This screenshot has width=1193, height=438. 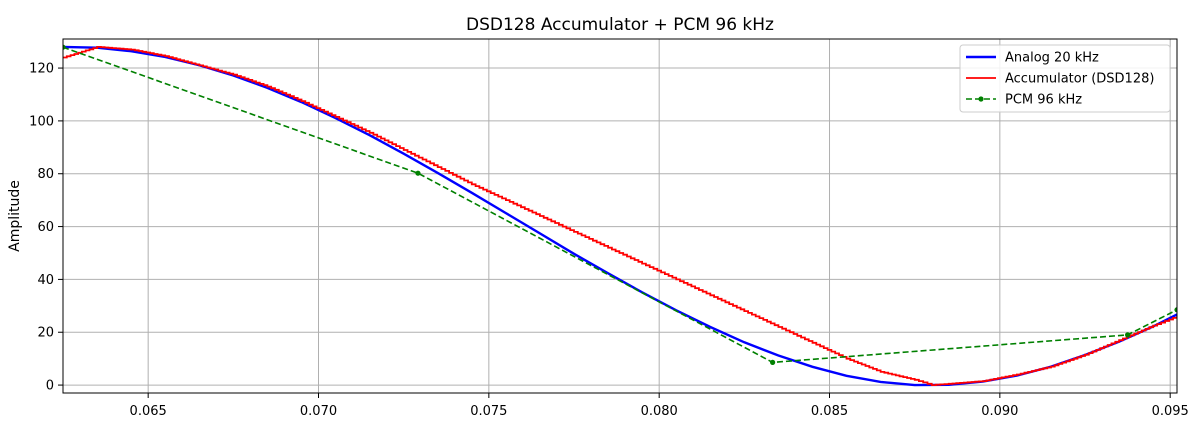 I want to click on x-tick-label: 0.080, so click(x=659, y=411).